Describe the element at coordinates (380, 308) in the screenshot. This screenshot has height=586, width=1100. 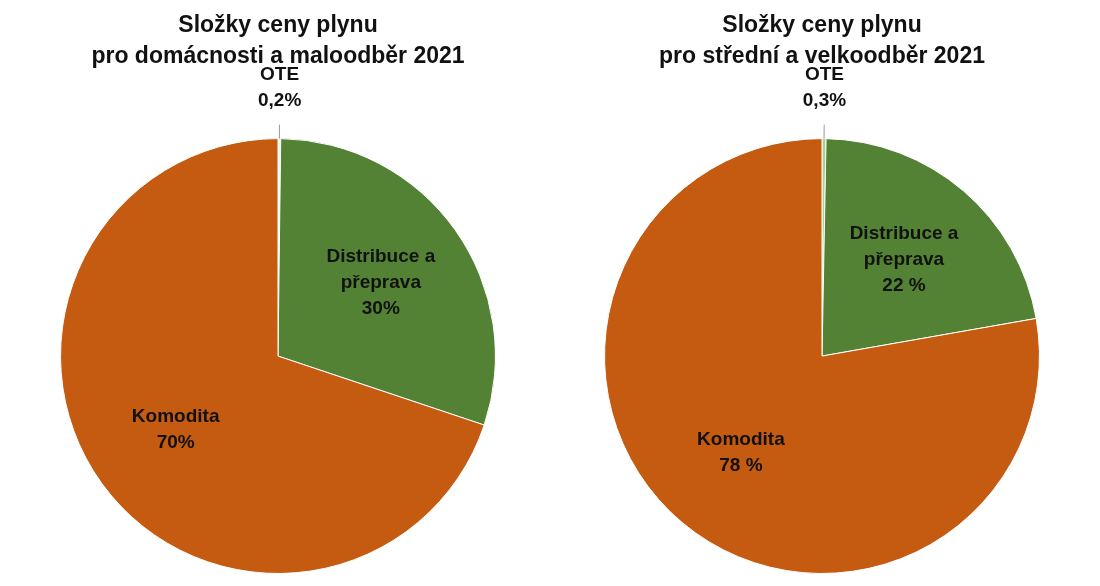
I see `data-label: 30%` at that location.